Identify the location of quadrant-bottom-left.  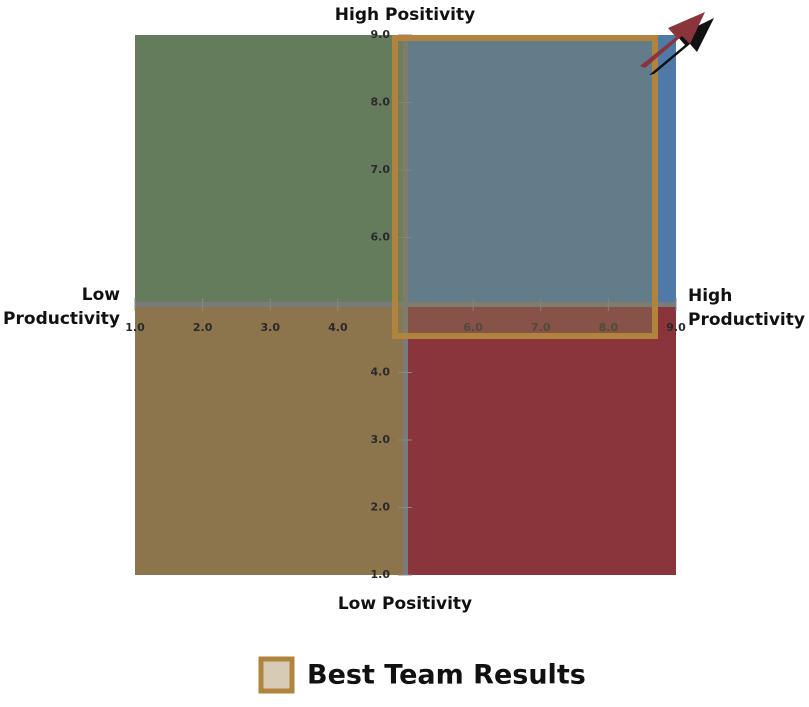
(270, 440).